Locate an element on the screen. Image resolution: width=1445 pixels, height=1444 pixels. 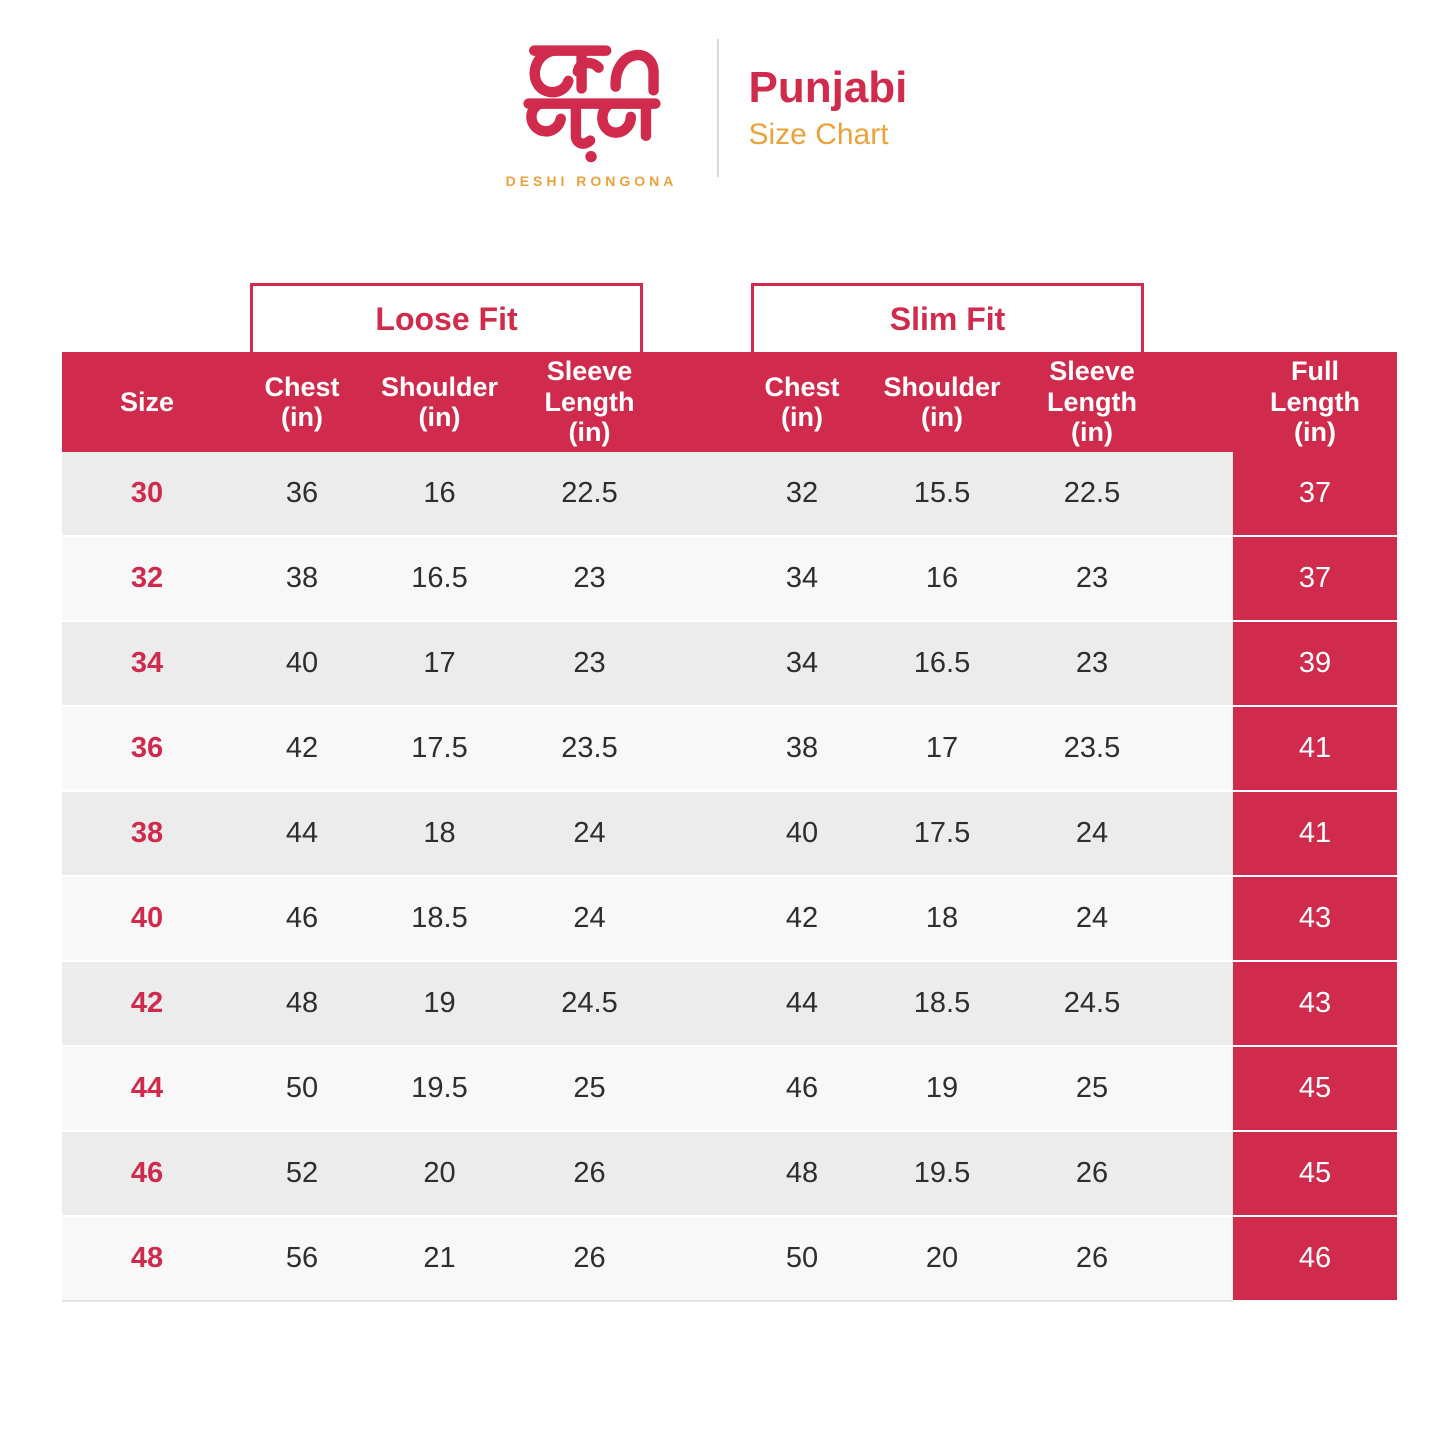
header-divider is located at coordinates (717, 107).